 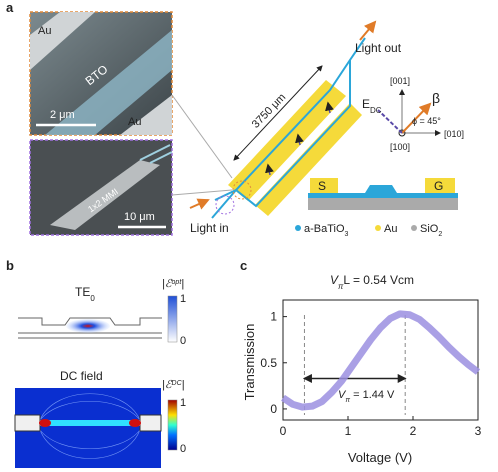 What do you see at coordinates (478, 431) in the screenshot?
I see `x-tick-label: 3` at bounding box center [478, 431].